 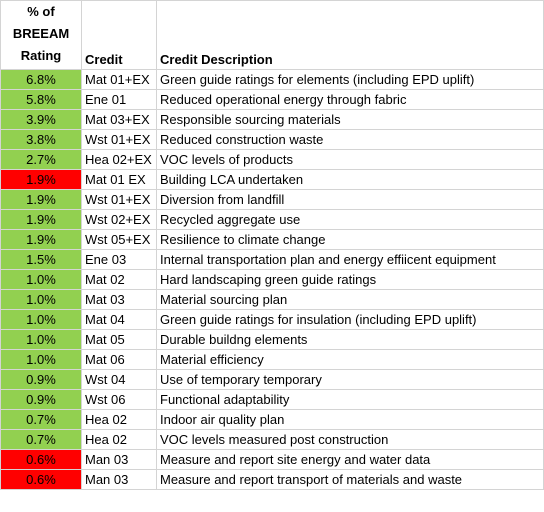 What do you see at coordinates (119, 219) in the screenshot?
I see `credit-cell: Wst 02+EX` at bounding box center [119, 219].